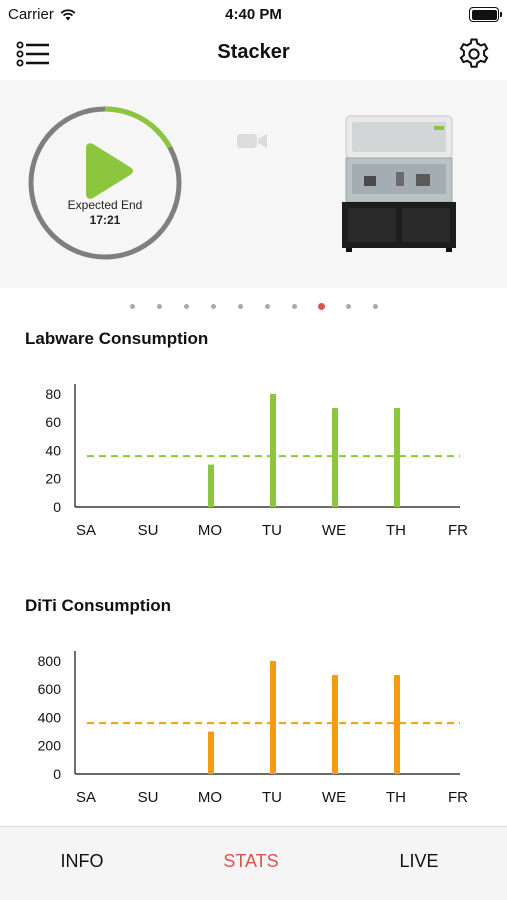  What do you see at coordinates (399, 183) in the screenshot?
I see `instrument-image` at bounding box center [399, 183].